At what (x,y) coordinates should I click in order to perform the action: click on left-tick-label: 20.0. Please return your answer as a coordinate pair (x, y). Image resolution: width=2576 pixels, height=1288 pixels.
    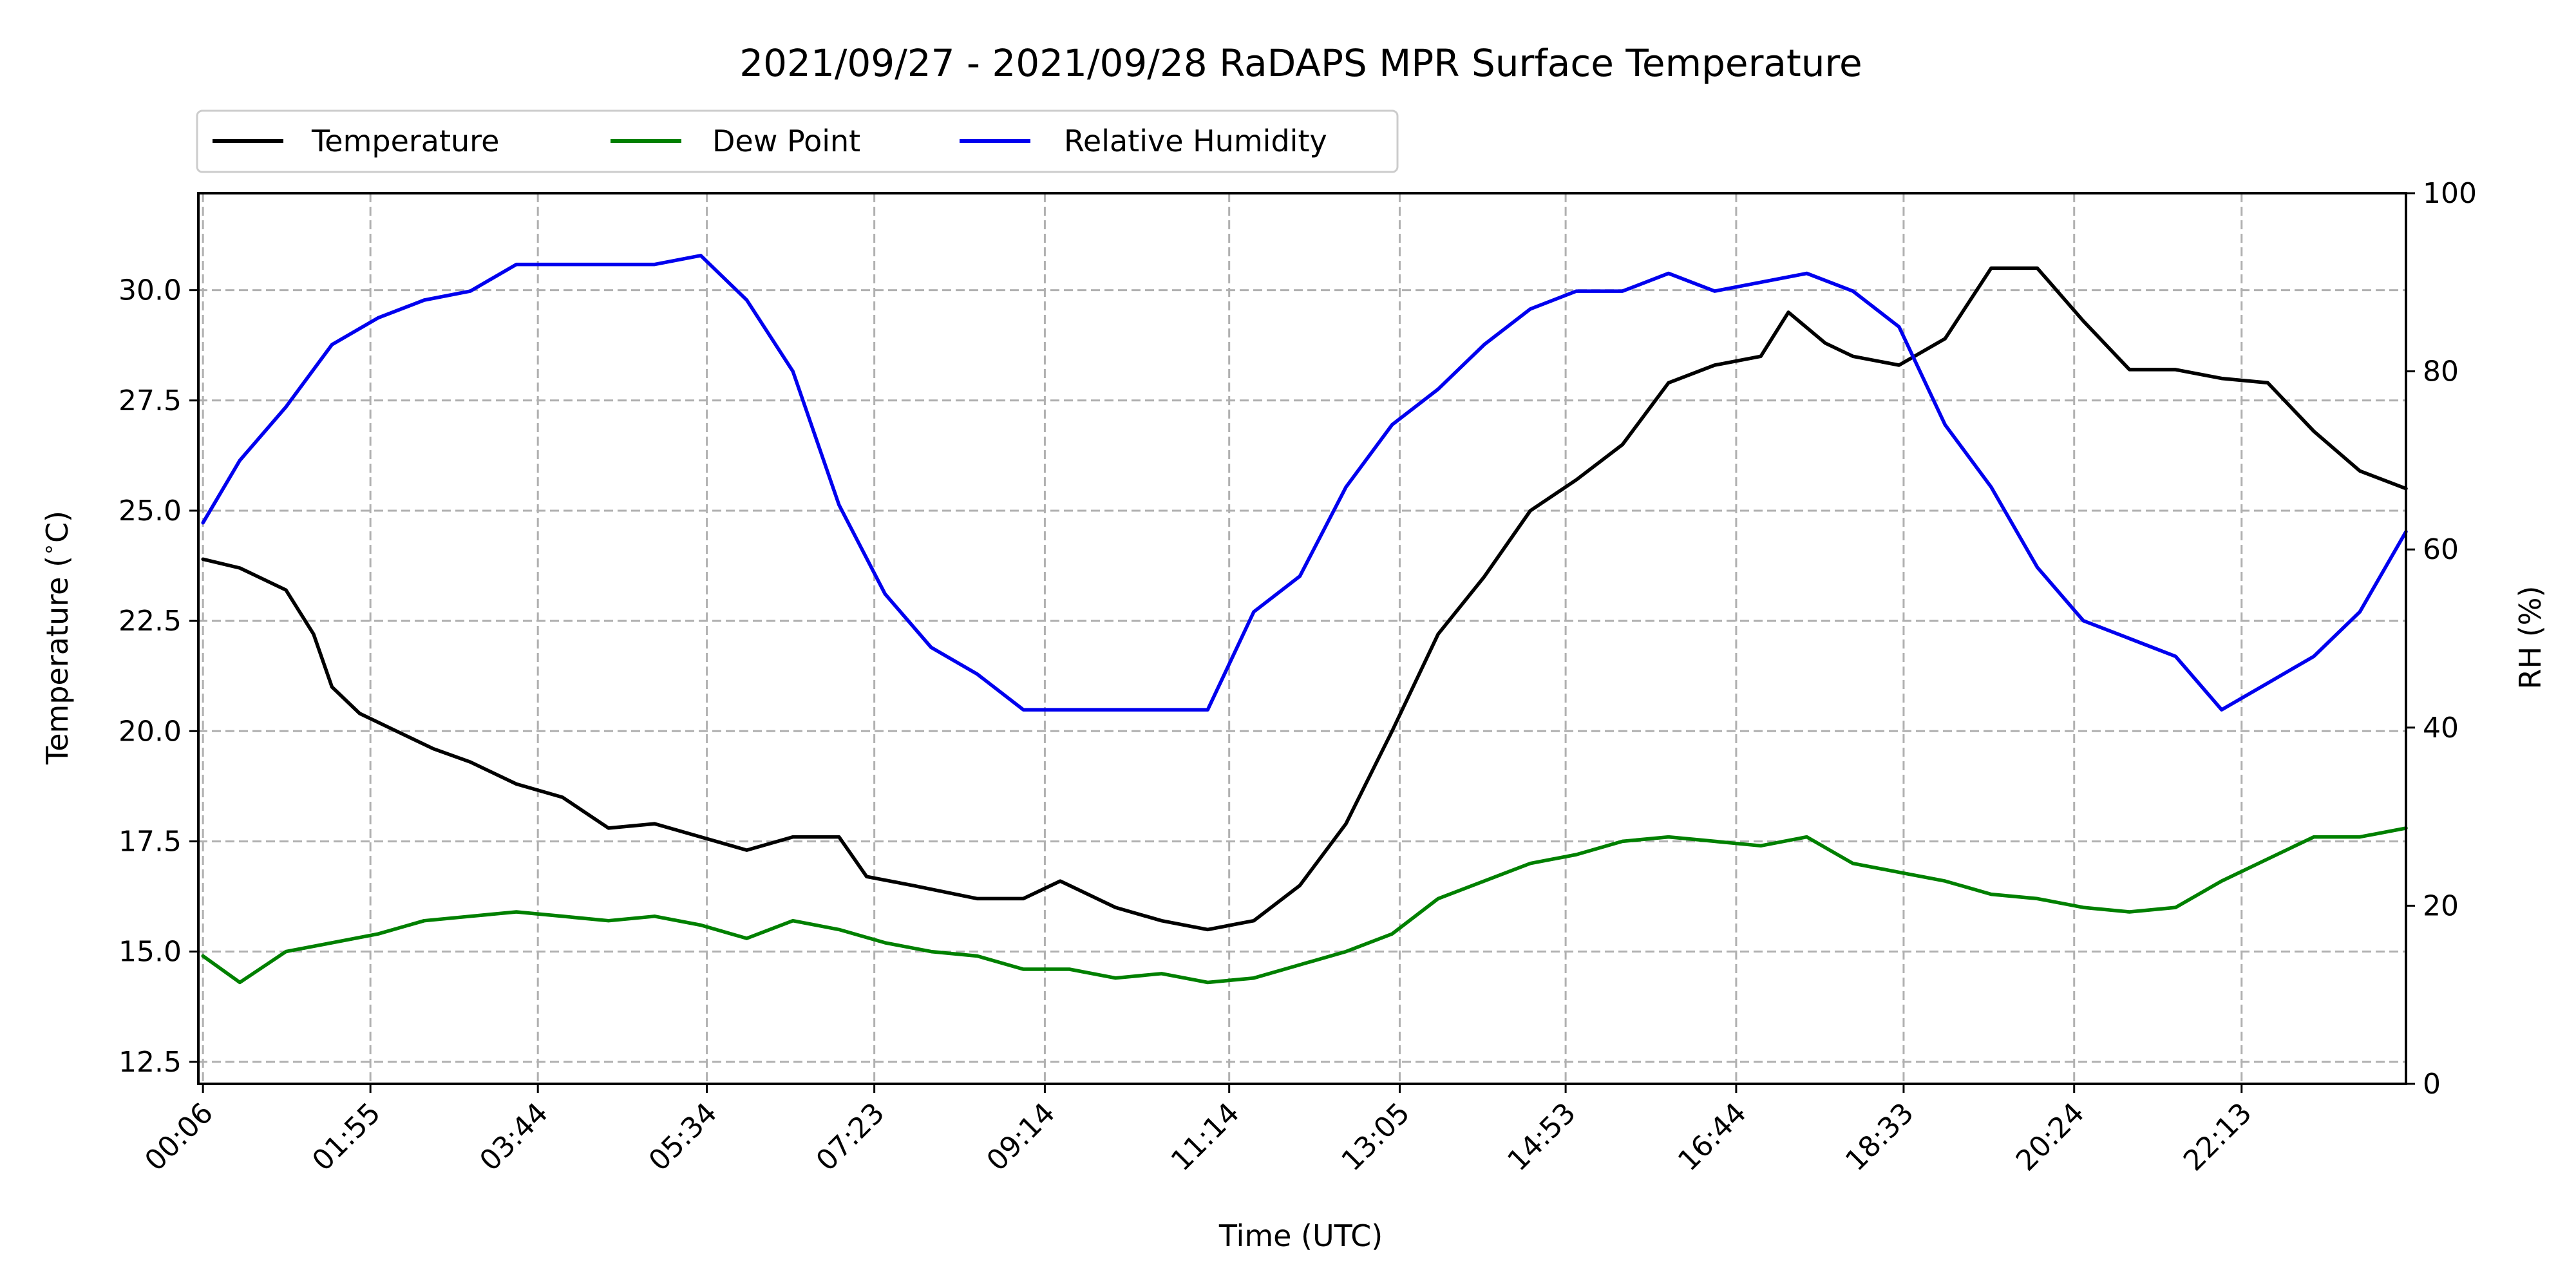
    Looking at the image, I should click on (150, 731).